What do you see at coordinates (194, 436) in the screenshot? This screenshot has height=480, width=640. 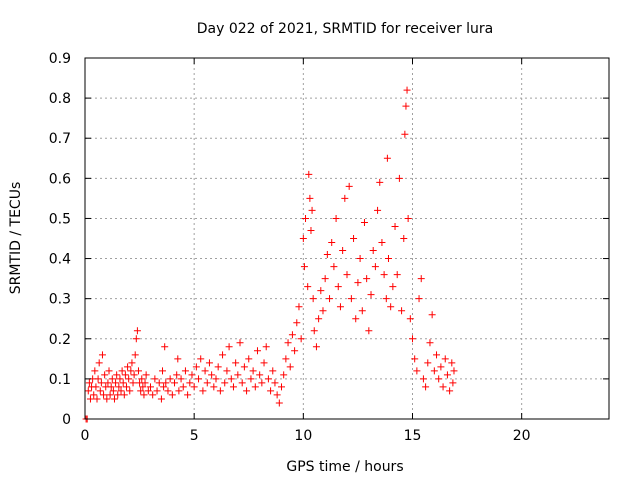 I see `x-tick-label: 5` at bounding box center [194, 436].